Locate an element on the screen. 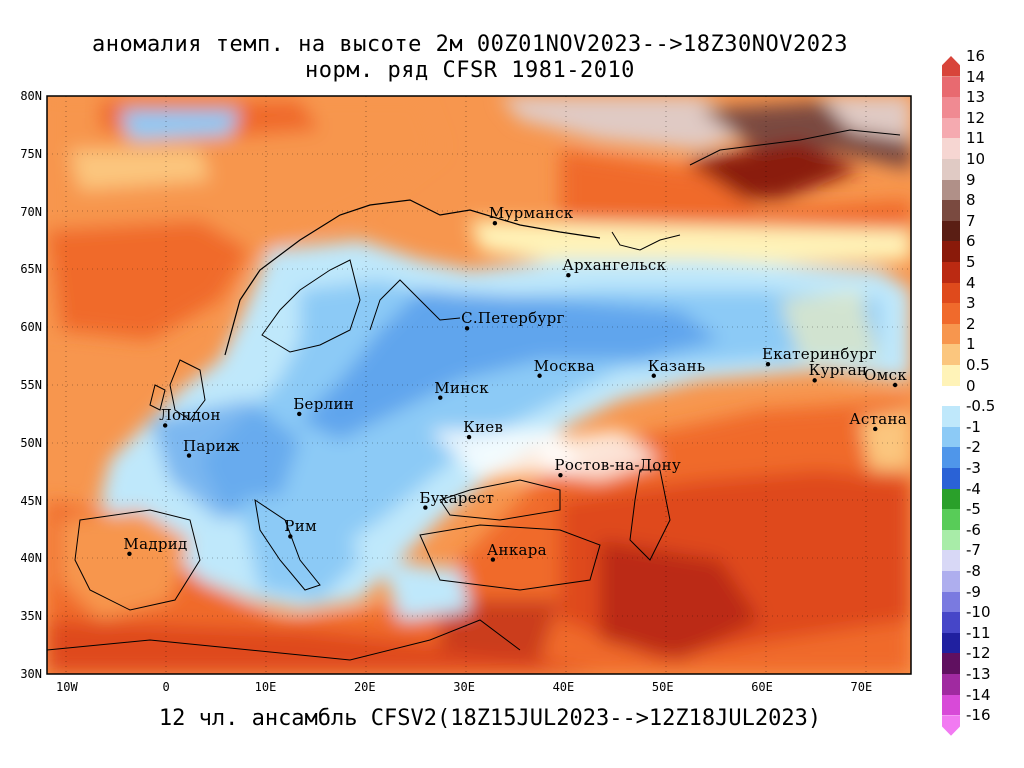 The height and width of the screenshot is (768, 1024). colorbar-label: 3 is located at coordinates (971, 303).